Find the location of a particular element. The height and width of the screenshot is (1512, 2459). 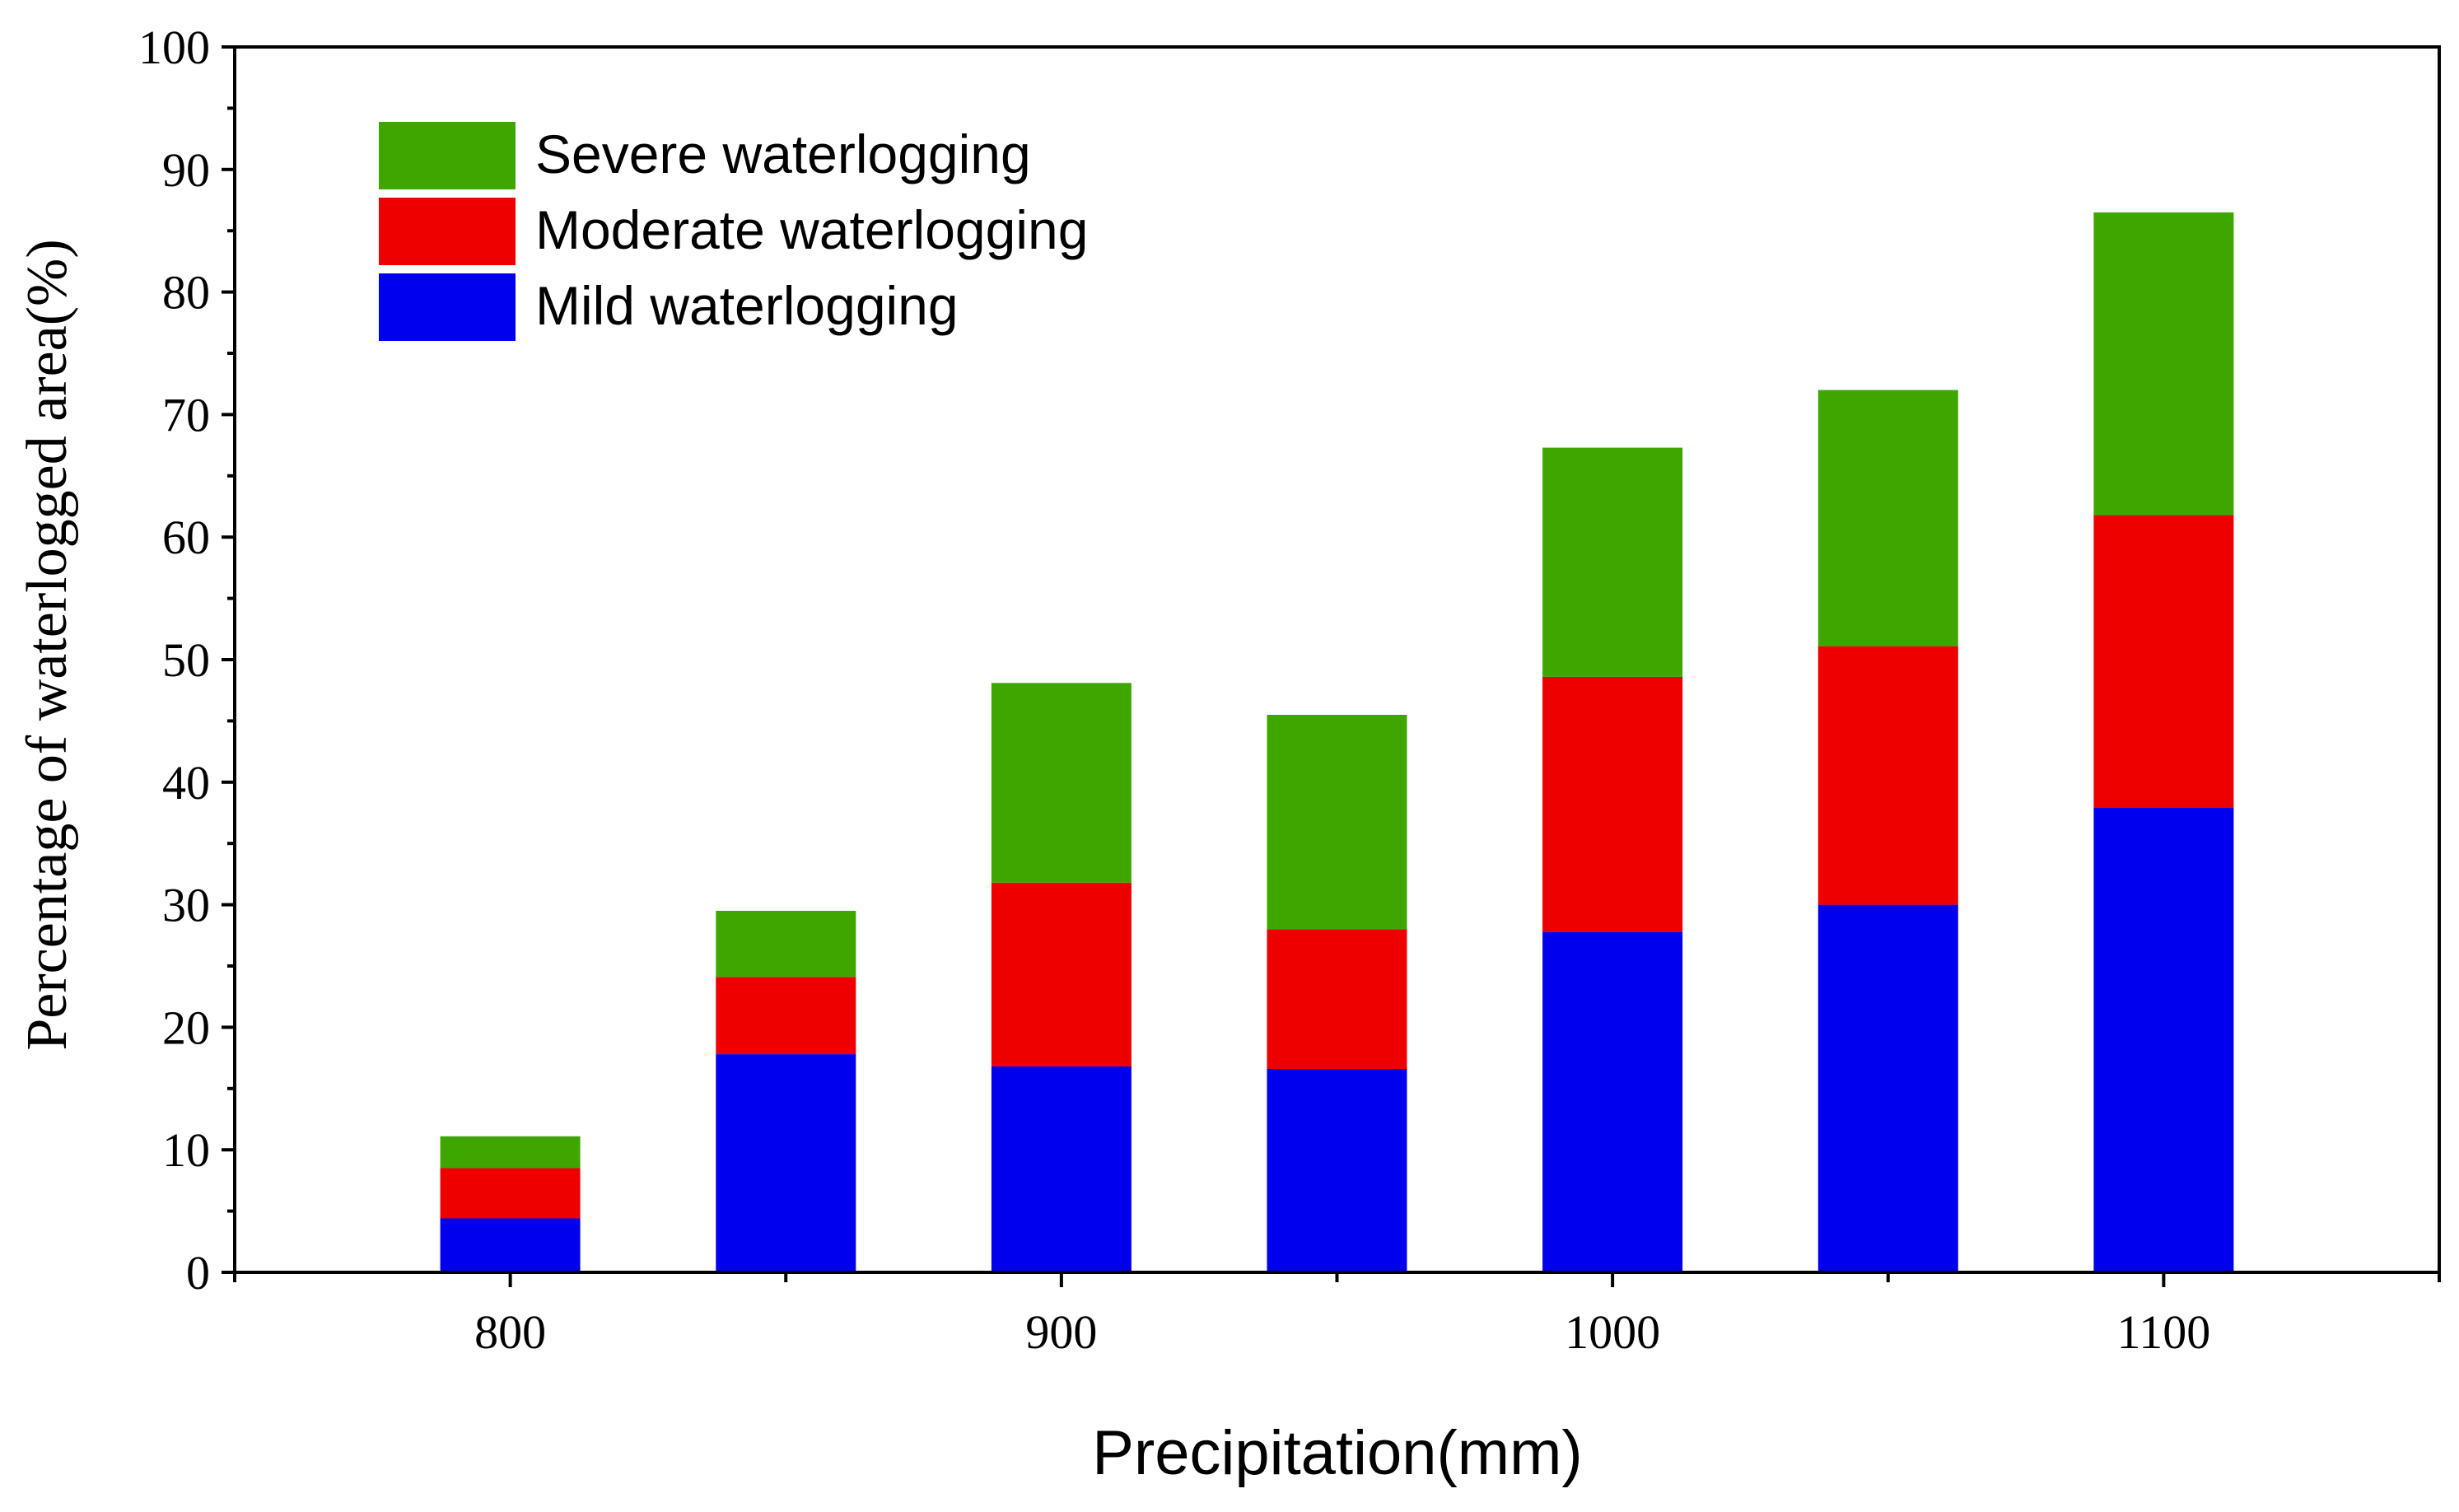

y-tick-label: 0 is located at coordinates (198, 1273).